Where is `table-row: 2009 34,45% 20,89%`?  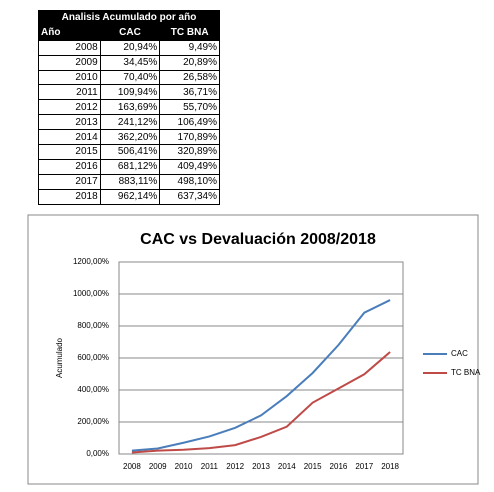
table-row: 2009 34,45% 20,89% is located at coordinates (129, 62).